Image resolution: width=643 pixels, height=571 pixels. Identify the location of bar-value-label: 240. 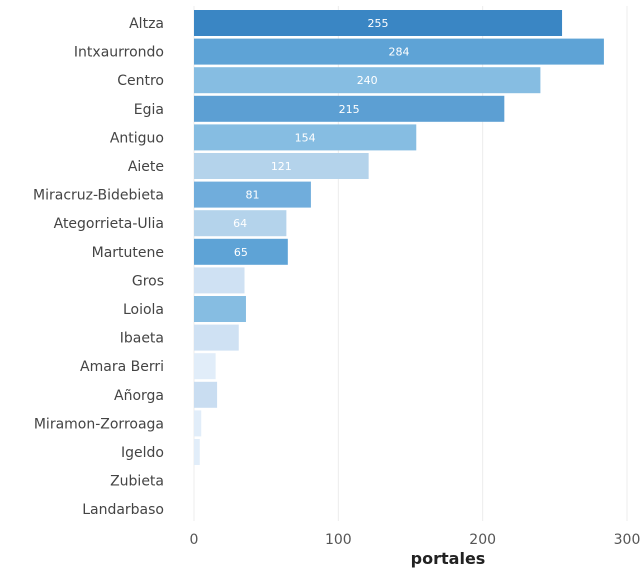
(367, 80).